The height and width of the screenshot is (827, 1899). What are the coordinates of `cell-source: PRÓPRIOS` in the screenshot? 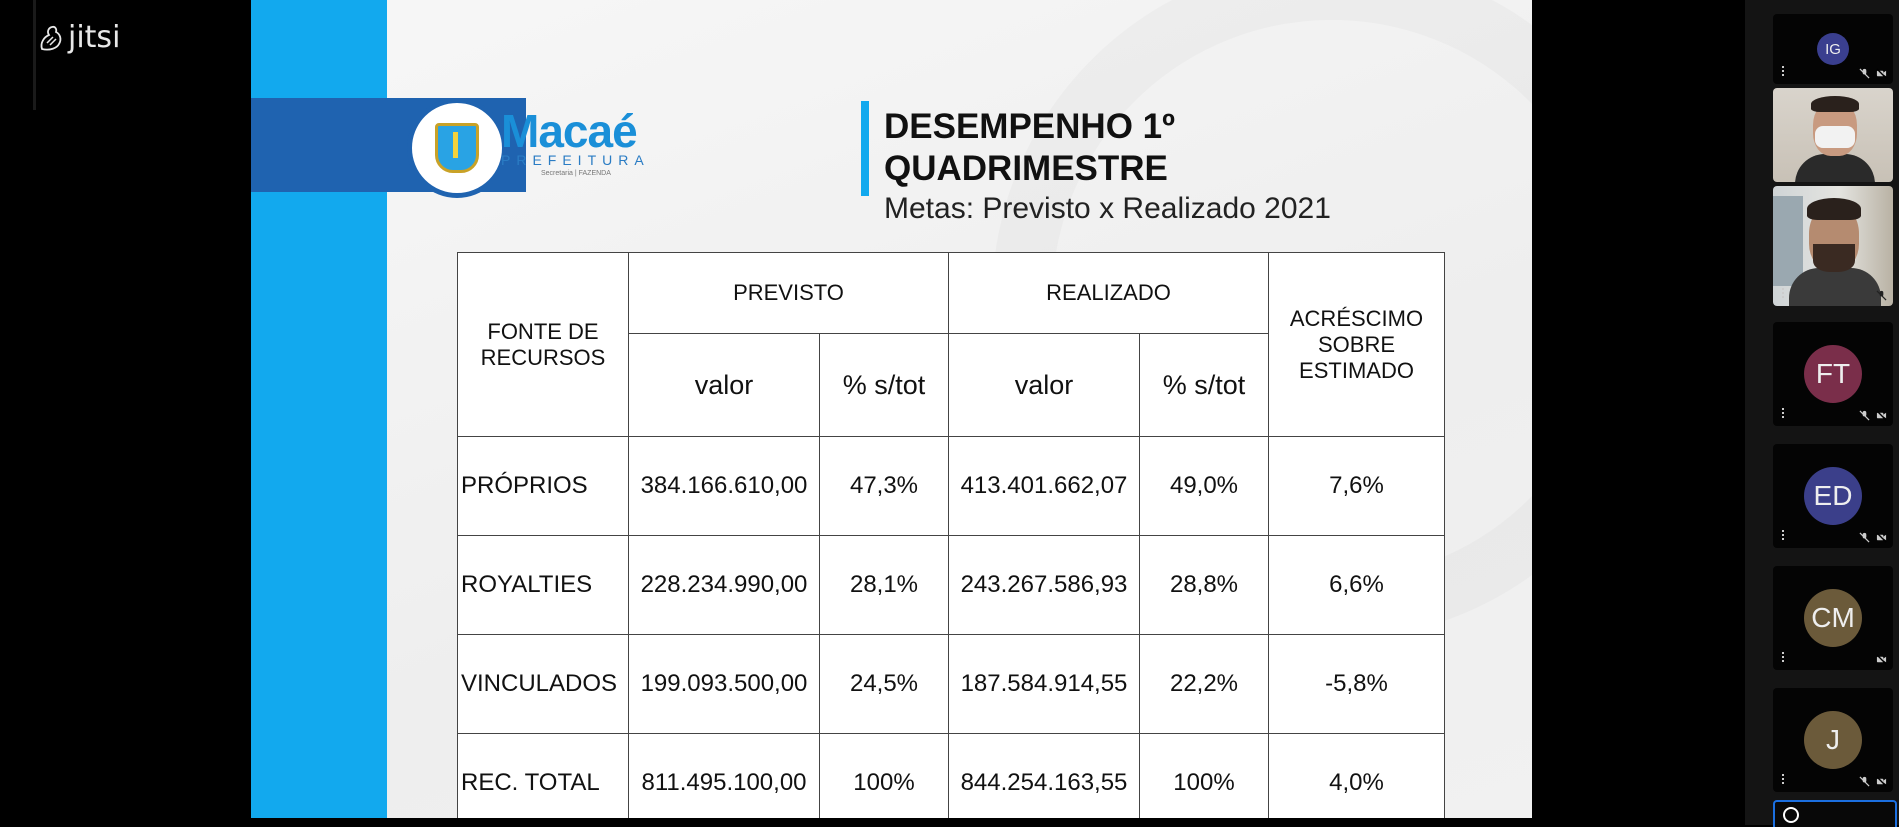 It's located at (543, 486).